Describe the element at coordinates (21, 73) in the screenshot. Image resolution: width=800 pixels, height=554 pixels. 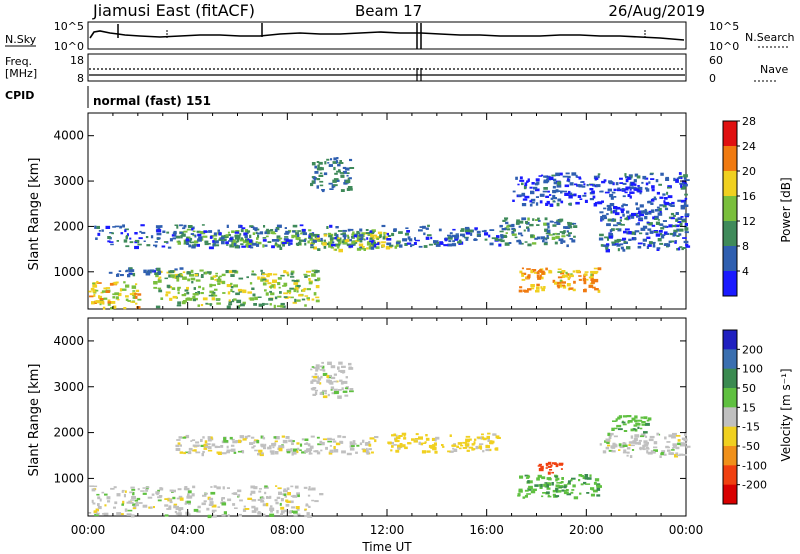
I see `freq-label-line2: [MHz]` at that location.